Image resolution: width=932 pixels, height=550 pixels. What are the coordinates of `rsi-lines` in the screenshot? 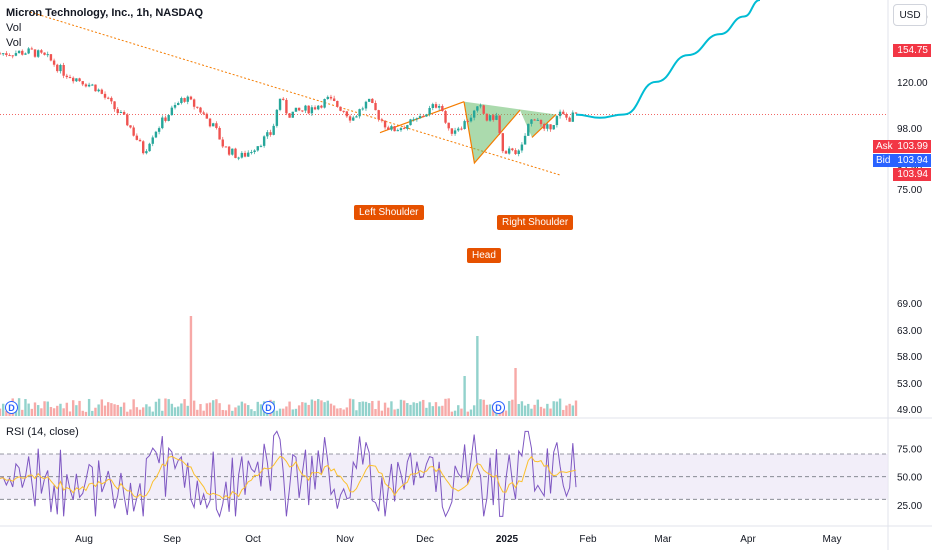 It's located at (288, 474).